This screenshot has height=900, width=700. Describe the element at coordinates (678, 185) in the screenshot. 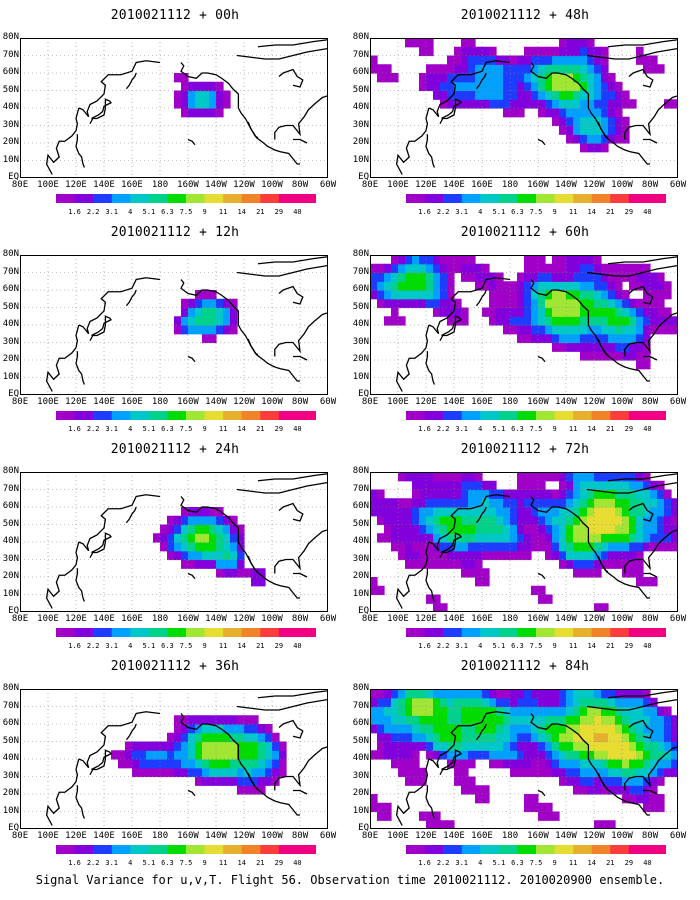

I see `x-tick-label: 60W` at that location.